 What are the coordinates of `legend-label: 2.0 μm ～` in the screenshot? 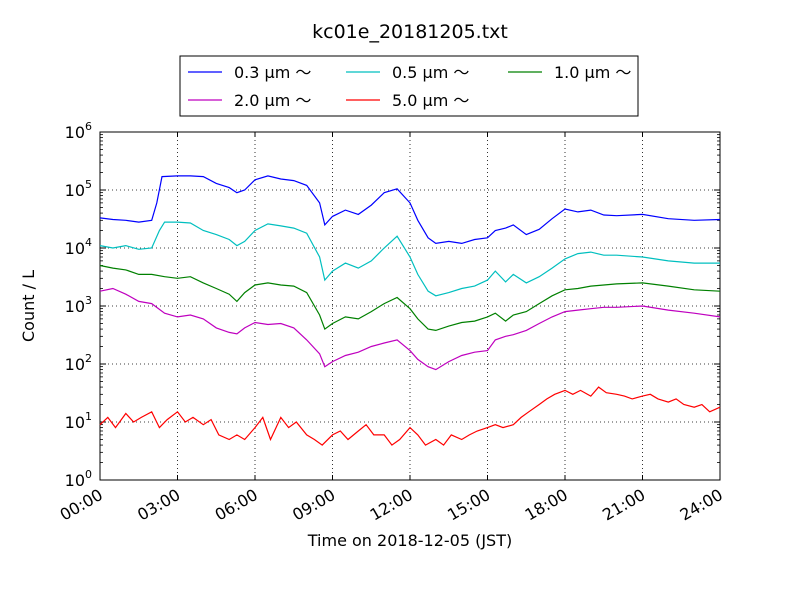 It's located at (272, 100).